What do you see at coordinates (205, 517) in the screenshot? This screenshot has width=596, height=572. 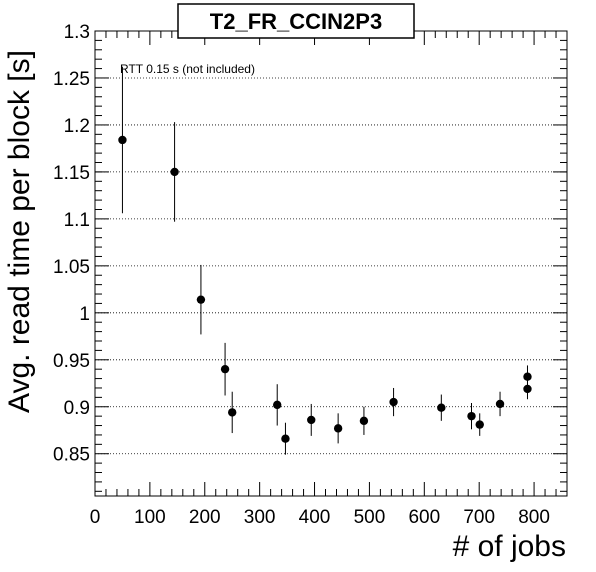 I see `x-tick-label: 200` at bounding box center [205, 517].